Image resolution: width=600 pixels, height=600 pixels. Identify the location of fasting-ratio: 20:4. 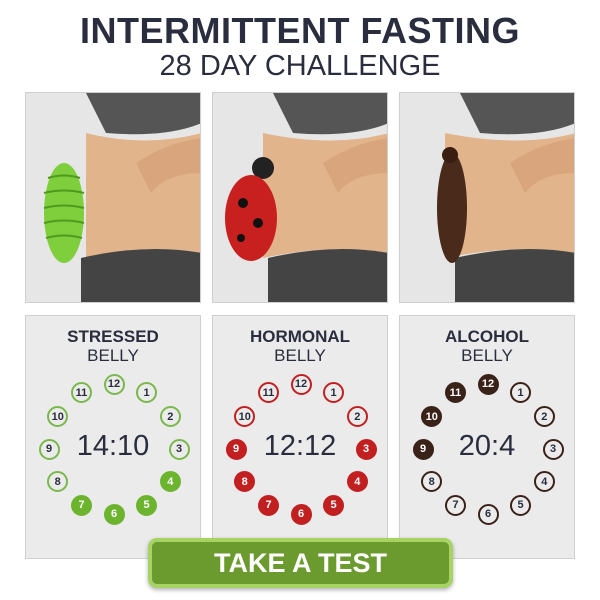
(487, 446).